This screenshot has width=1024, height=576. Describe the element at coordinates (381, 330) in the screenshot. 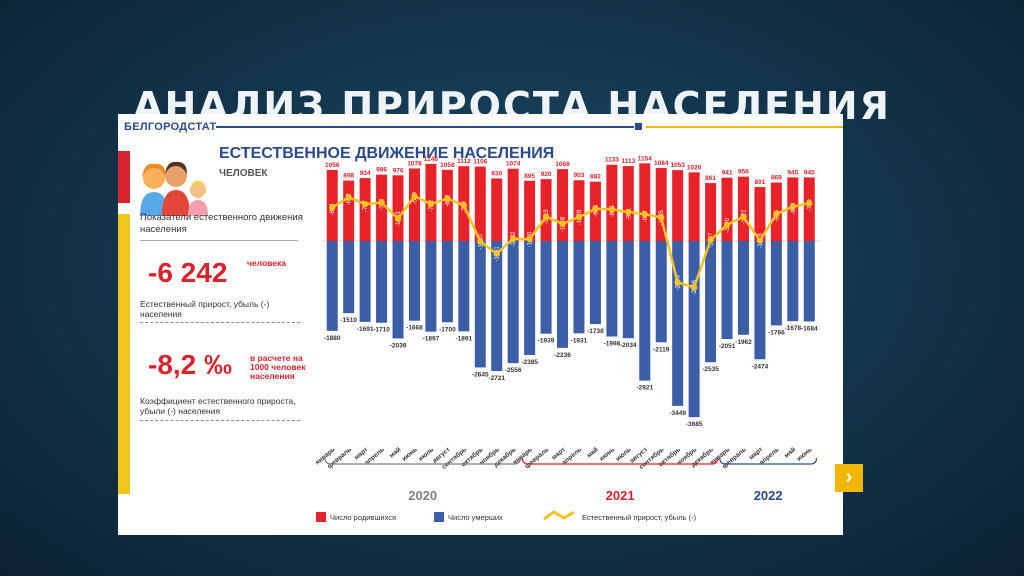

I see `death-value-label: -1710` at that location.